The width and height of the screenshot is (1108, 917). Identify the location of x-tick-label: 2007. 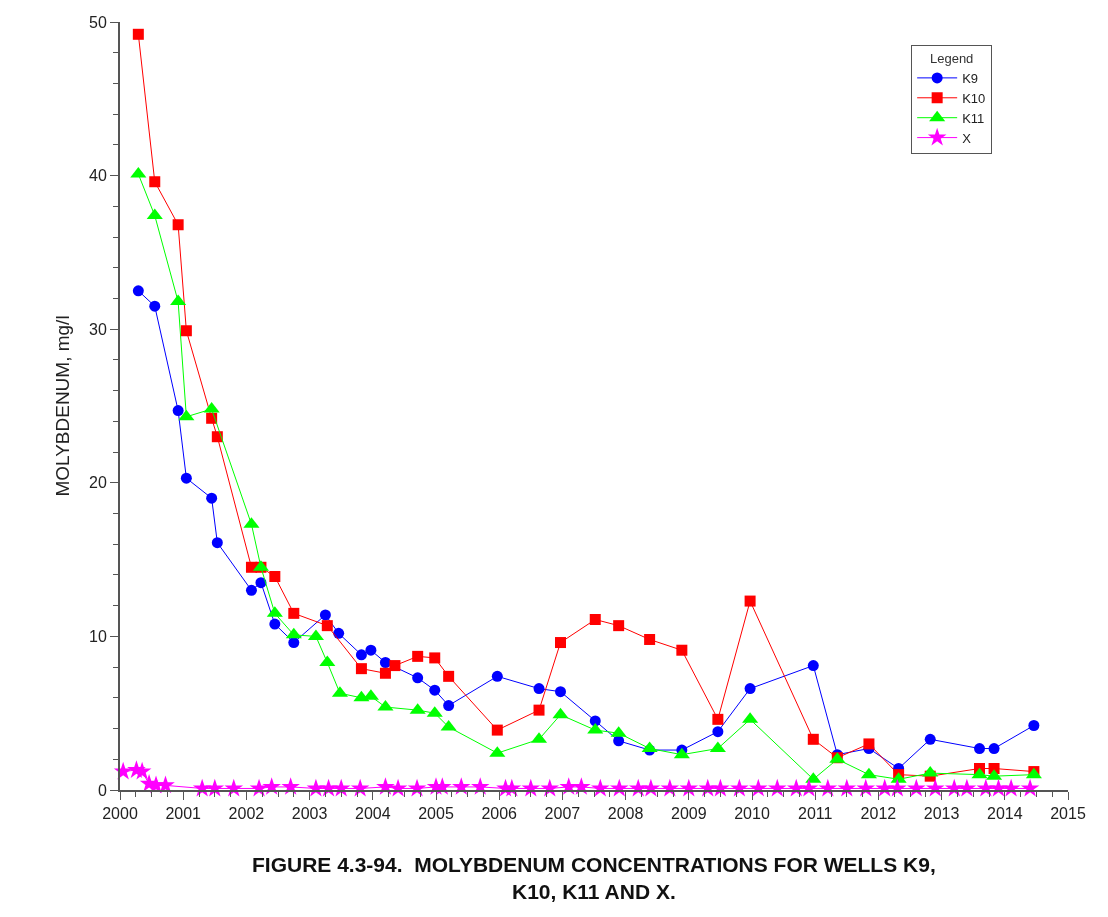
(562, 814).